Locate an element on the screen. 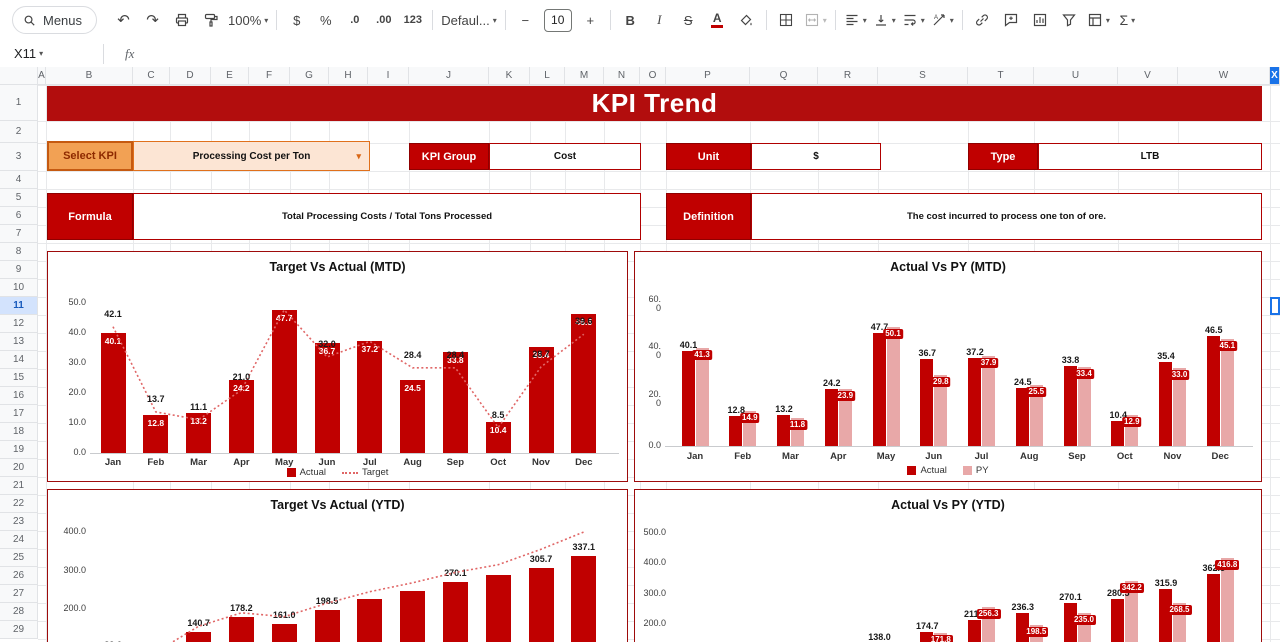  row-header-29: 29 is located at coordinates (19, 630).